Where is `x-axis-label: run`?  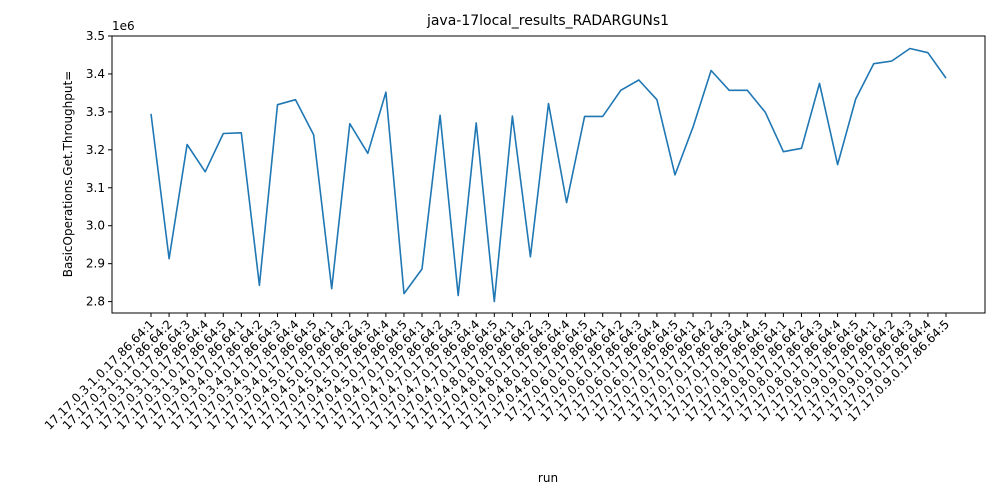
x-axis-label: run is located at coordinates (548, 478).